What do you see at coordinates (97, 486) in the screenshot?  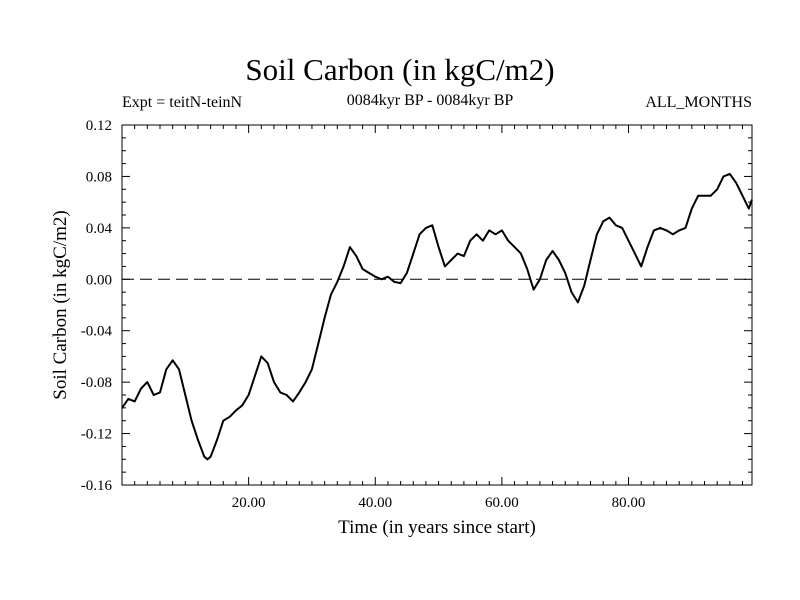 I see `y-tick-label: -0.16` at bounding box center [97, 486].